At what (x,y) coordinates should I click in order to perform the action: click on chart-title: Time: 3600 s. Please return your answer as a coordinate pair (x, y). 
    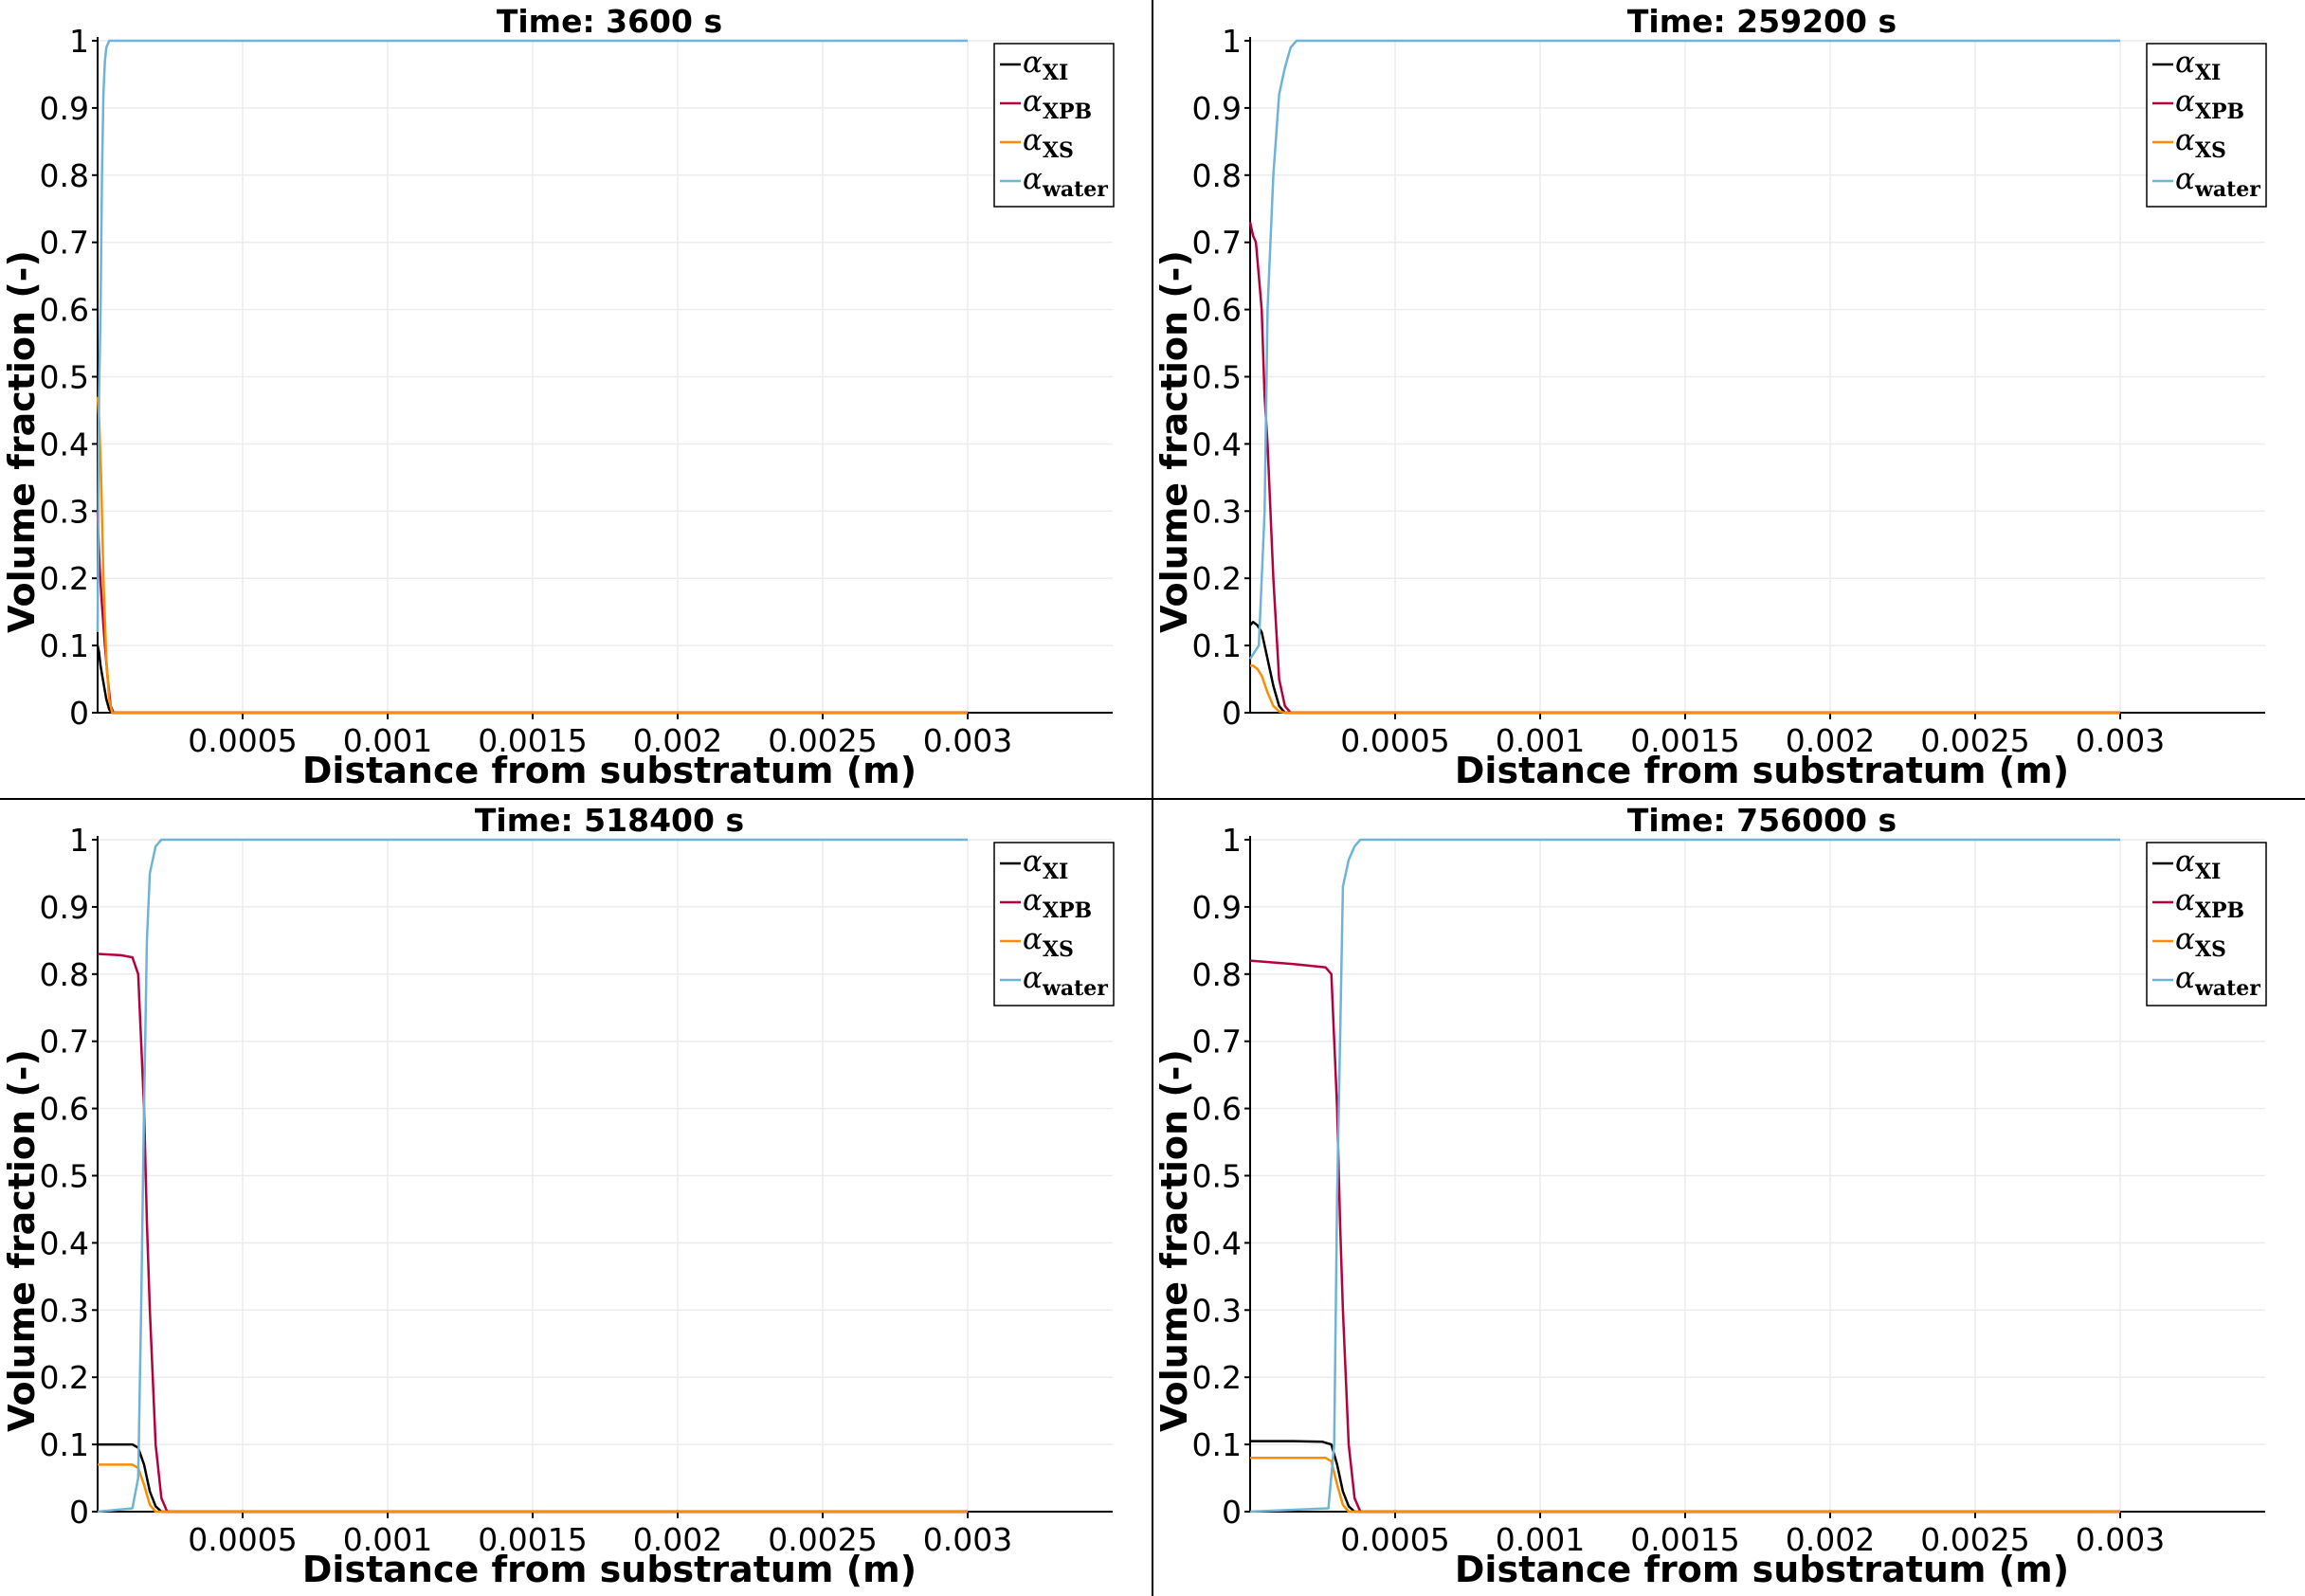
    Looking at the image, I should click on (609, 22).